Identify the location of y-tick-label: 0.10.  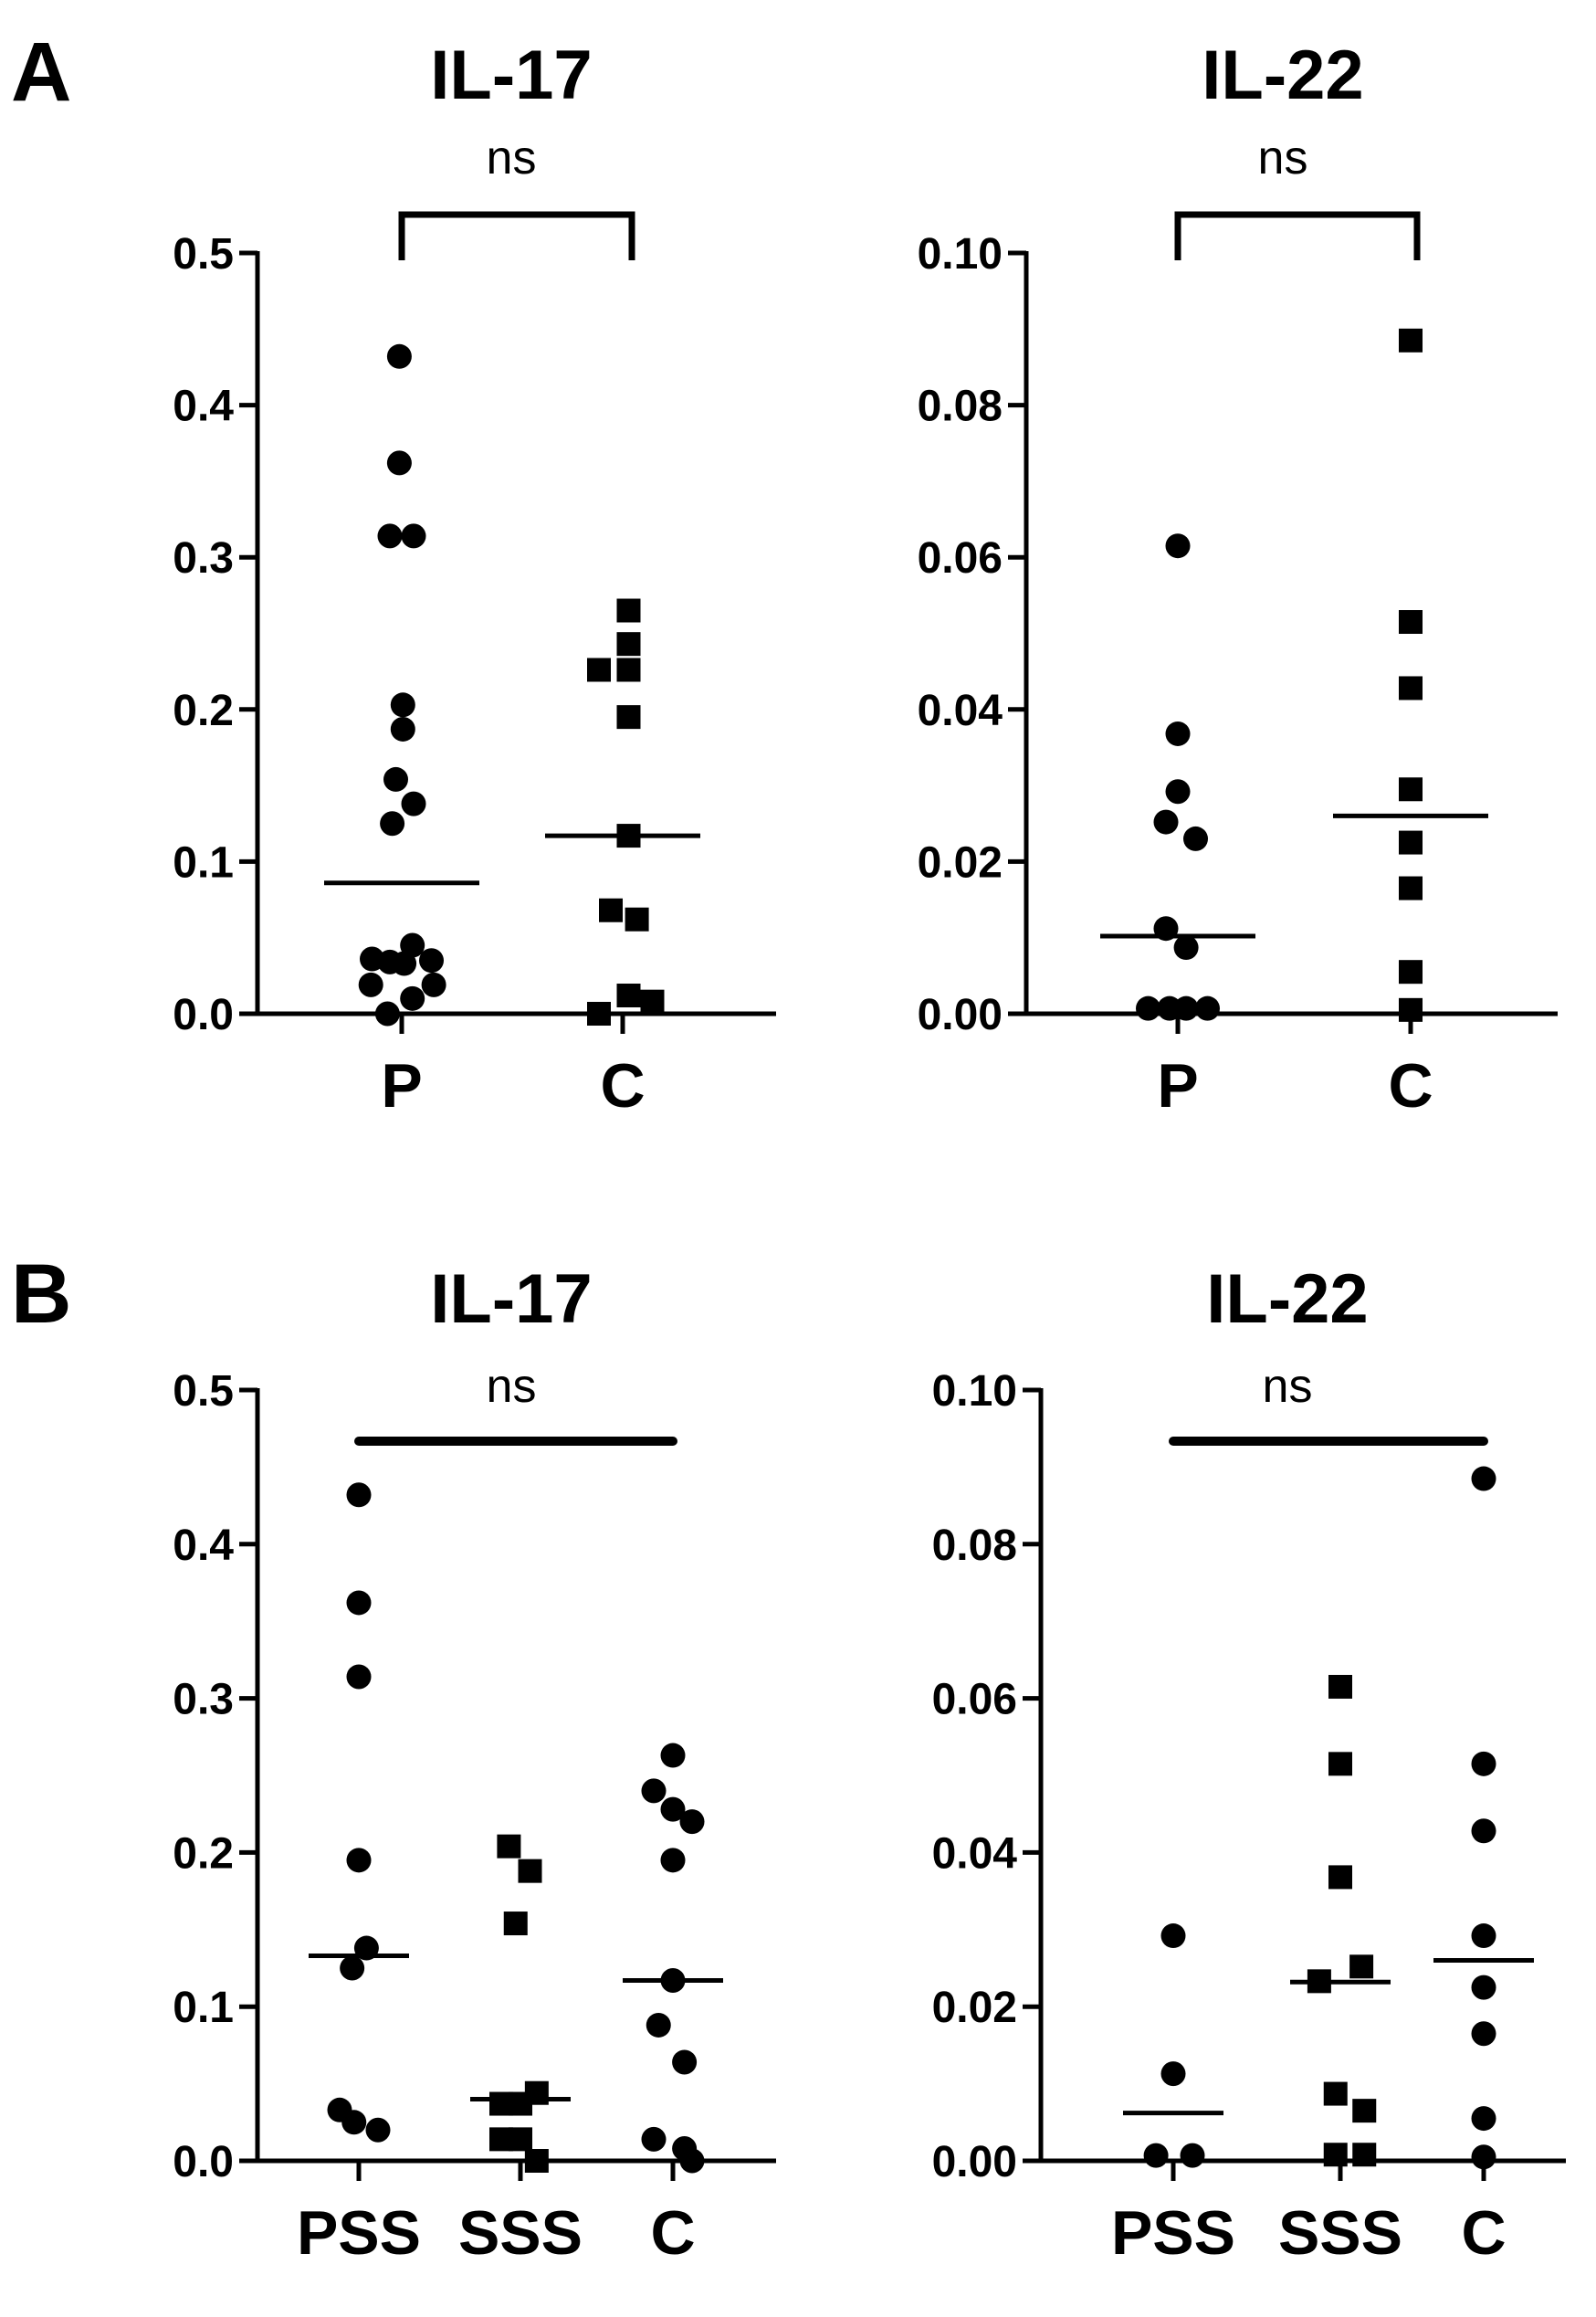
(960, 254).